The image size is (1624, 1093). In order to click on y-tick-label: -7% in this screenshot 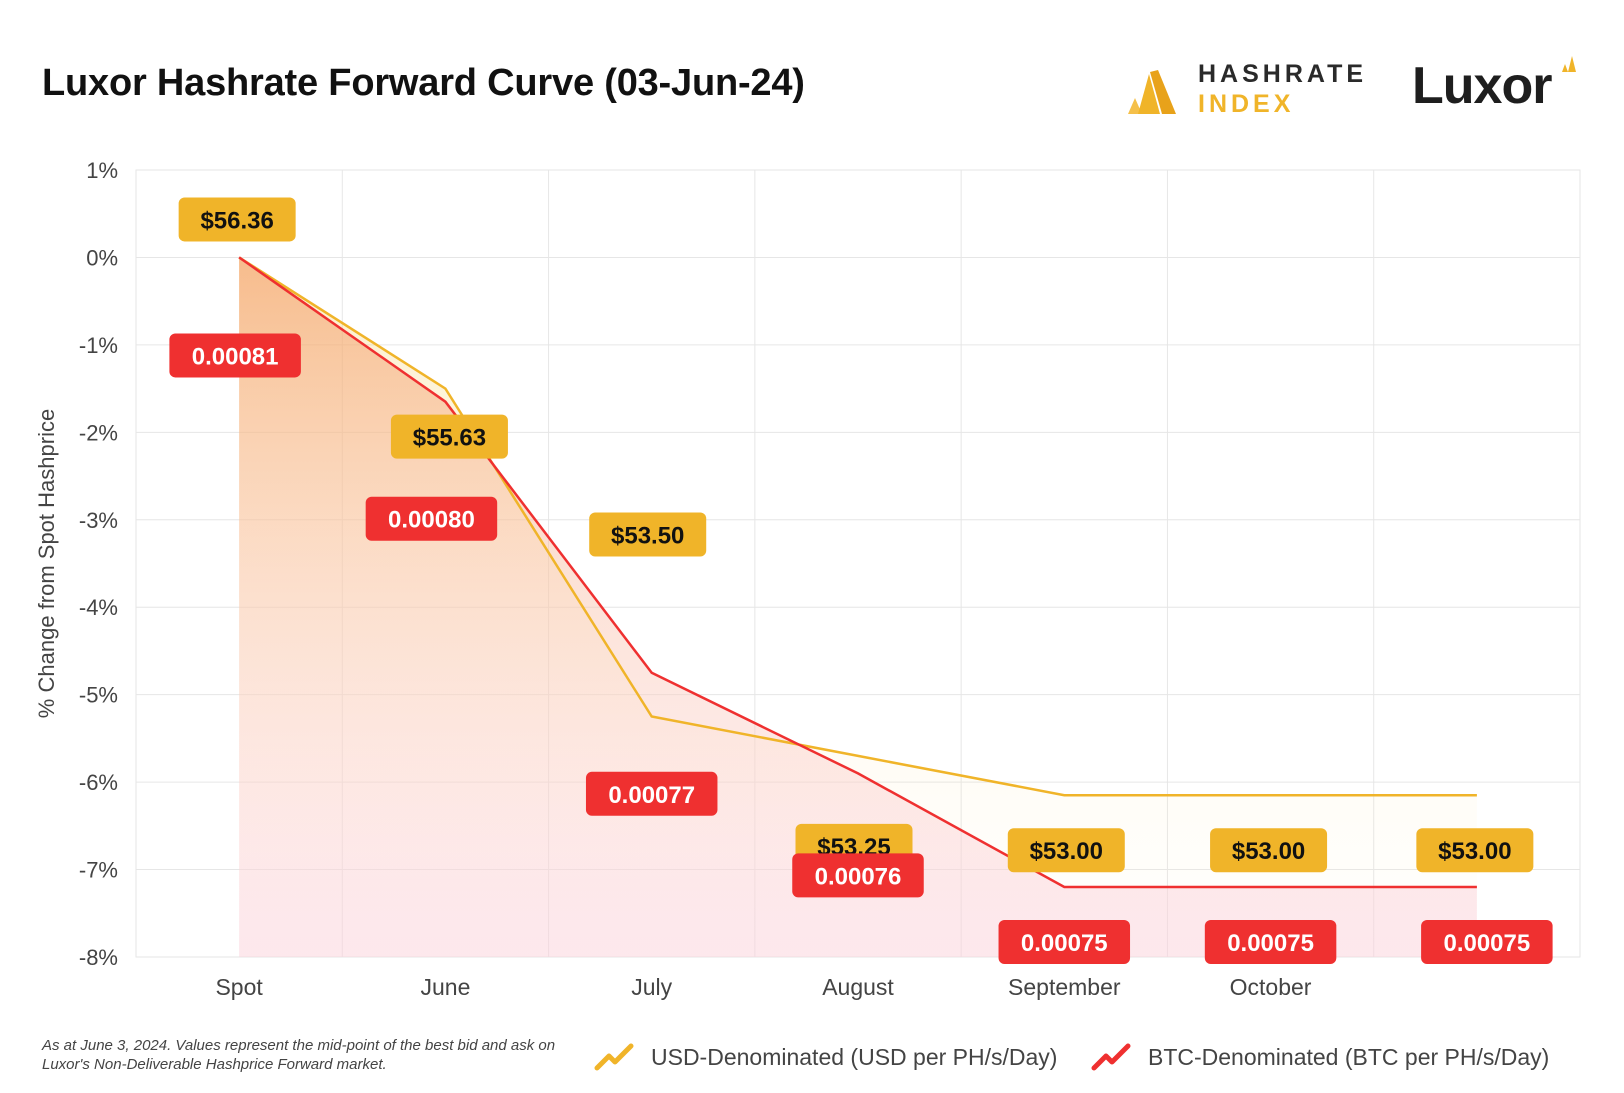, I will do `click(98, 870)`.